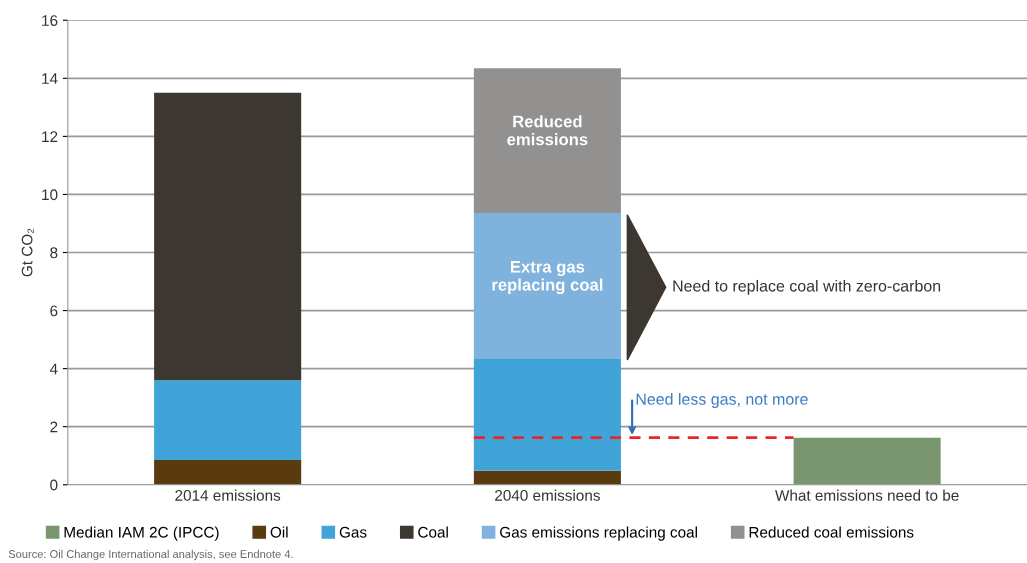 Image resolution: width=1027 pixels, height=563 pixels. What do you see at coordinates (27, 252) in the screenshot?
I see `y-axis-title: Gt CO₂` at bounding box center [27, 252].